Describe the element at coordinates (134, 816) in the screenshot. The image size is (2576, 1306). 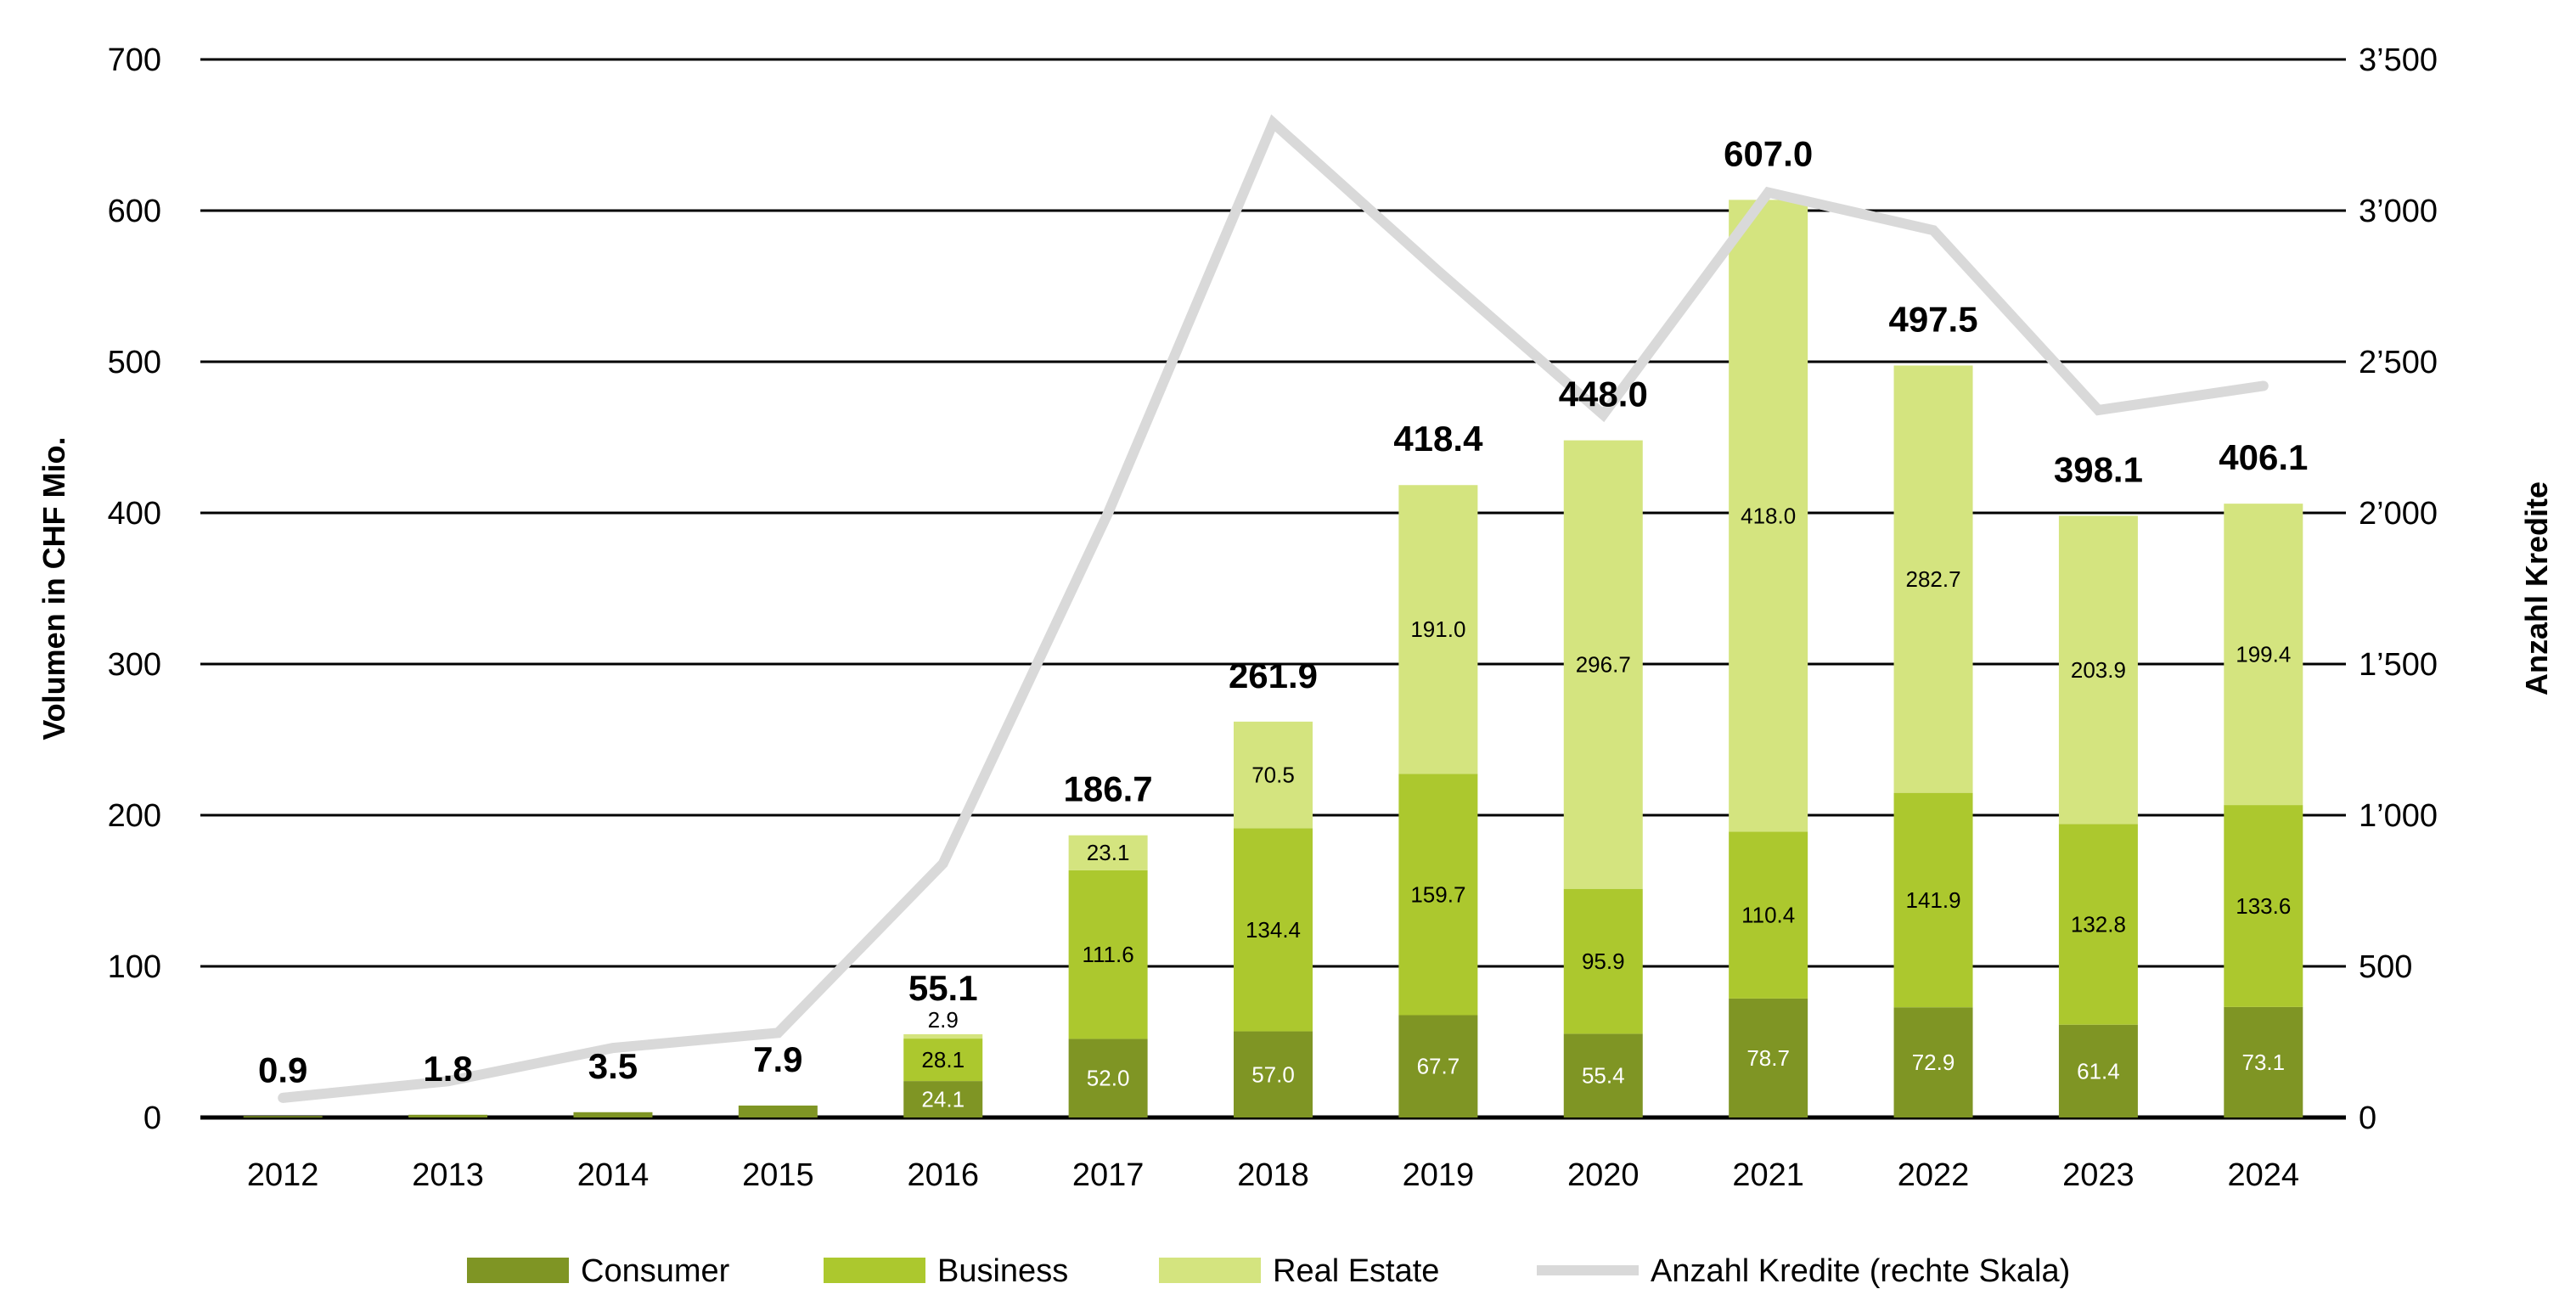
I see `y-tick-label: 200` at that location.